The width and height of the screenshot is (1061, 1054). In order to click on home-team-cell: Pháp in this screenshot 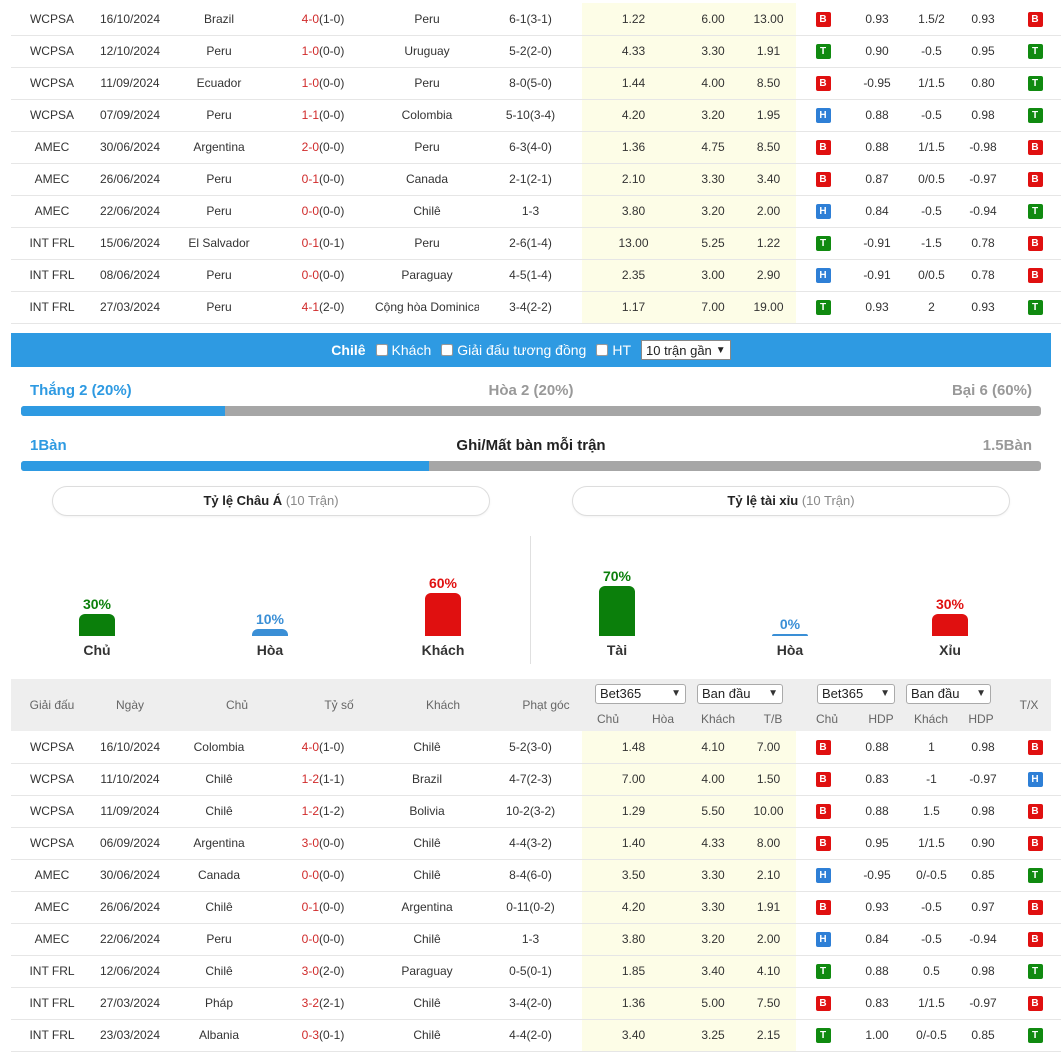, I will do `click(219, 1003)`.